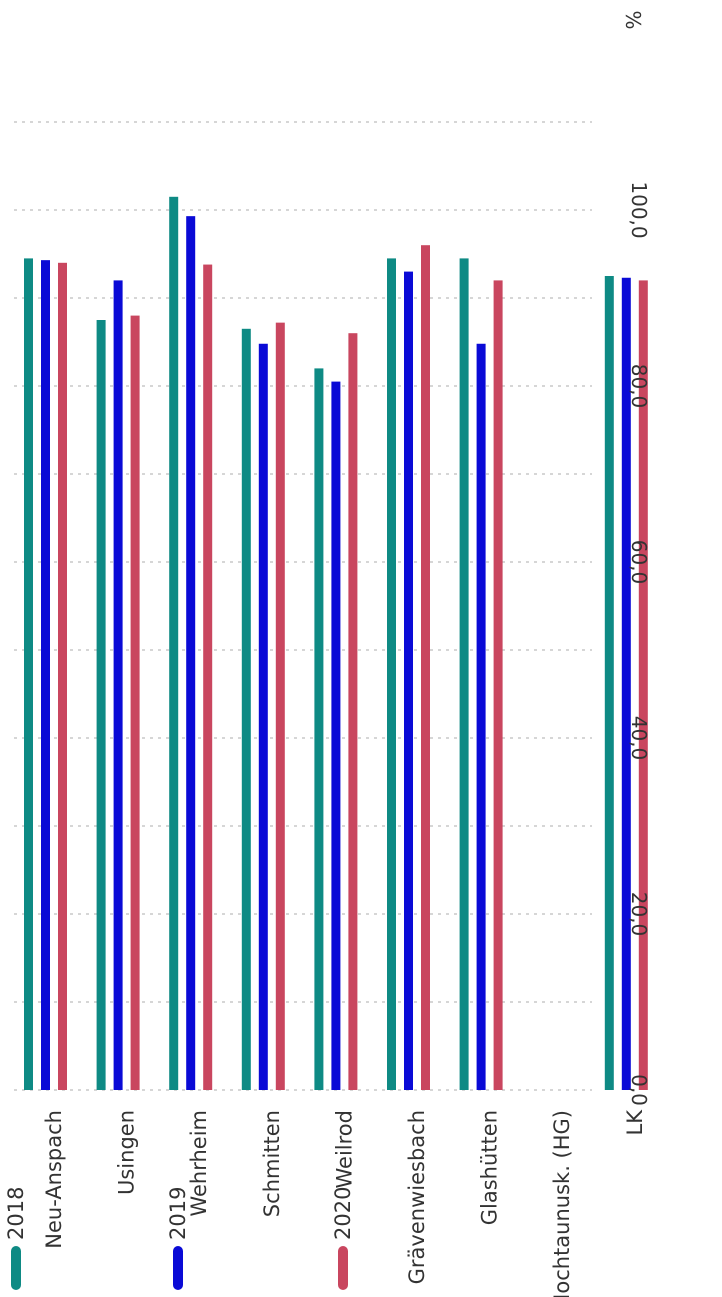  I want to click on legend: 2018 2019 2020, so click(179, 1238).